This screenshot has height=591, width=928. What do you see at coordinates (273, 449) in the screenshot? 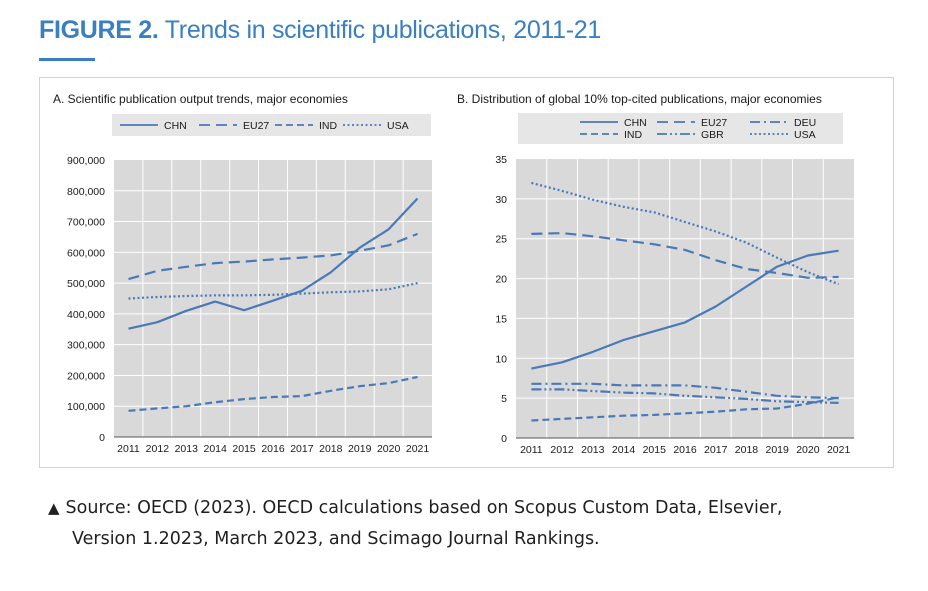
I see `panel-a-xtick-label: 2016` at bounding box center [273, 449].